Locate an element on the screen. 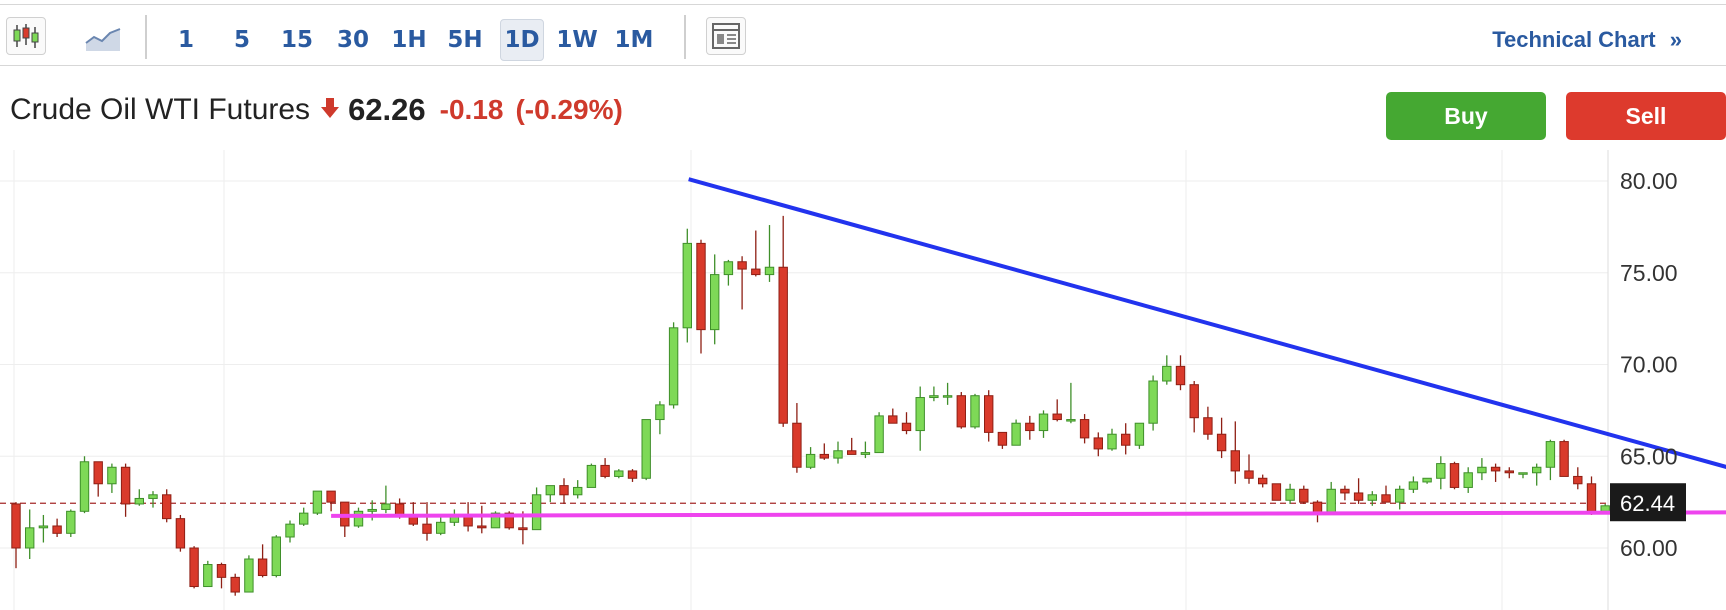 The width and height of the screenshot is (1726, 610). interval-1: 1 is located at coordinates (185, 40).